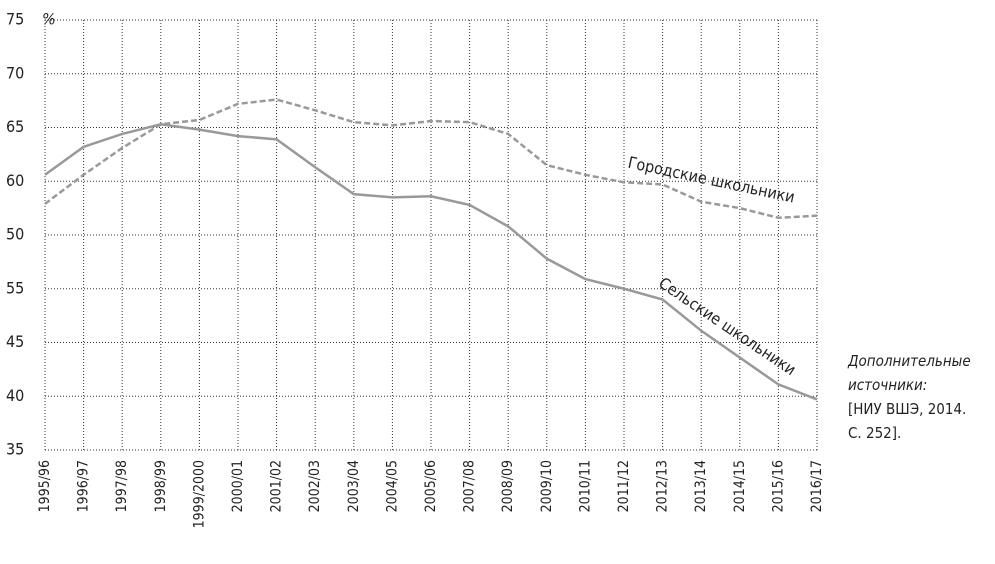 This screenshot has height=564, width=995. I want to click on source-note: С. 252]., so click(874, 433).